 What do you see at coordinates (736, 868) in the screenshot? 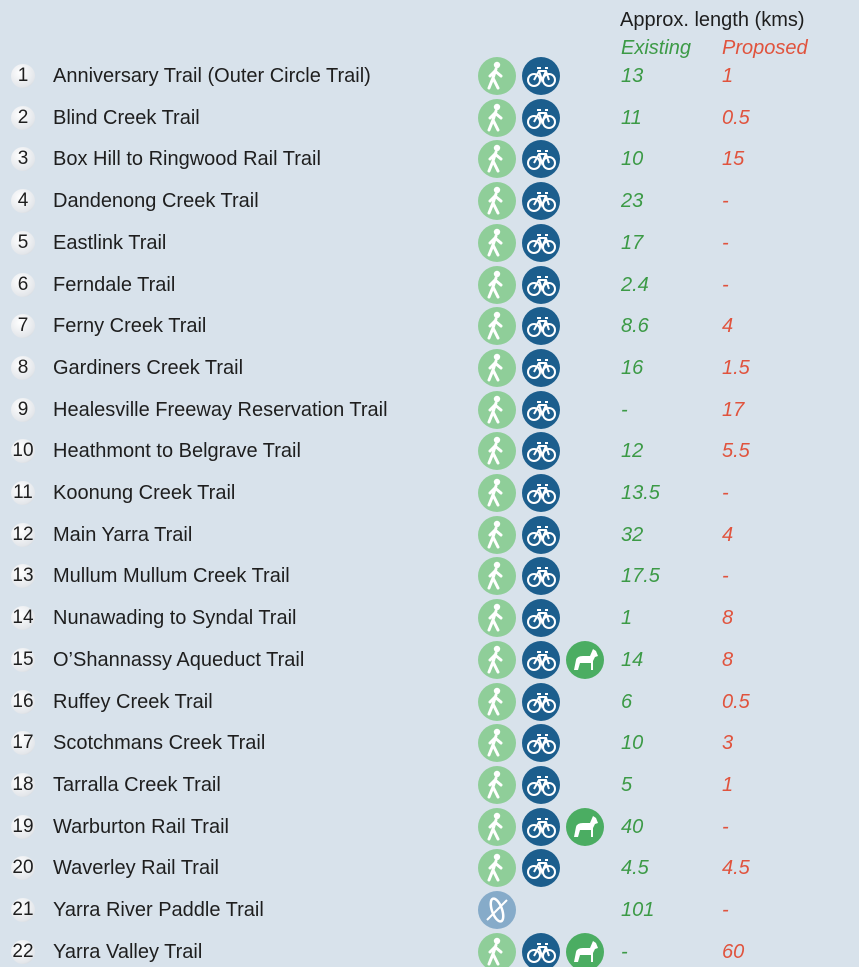
I see `proposed-length: 4.5` at bounding box center [736, 868].